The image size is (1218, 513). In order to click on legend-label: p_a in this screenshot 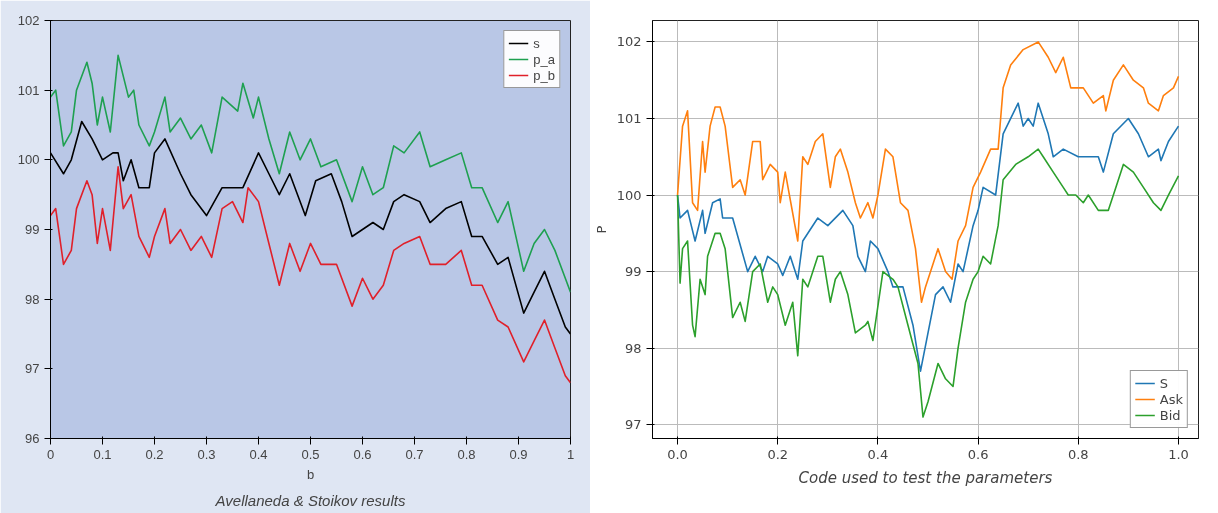, I will do `click(544, 59)`.